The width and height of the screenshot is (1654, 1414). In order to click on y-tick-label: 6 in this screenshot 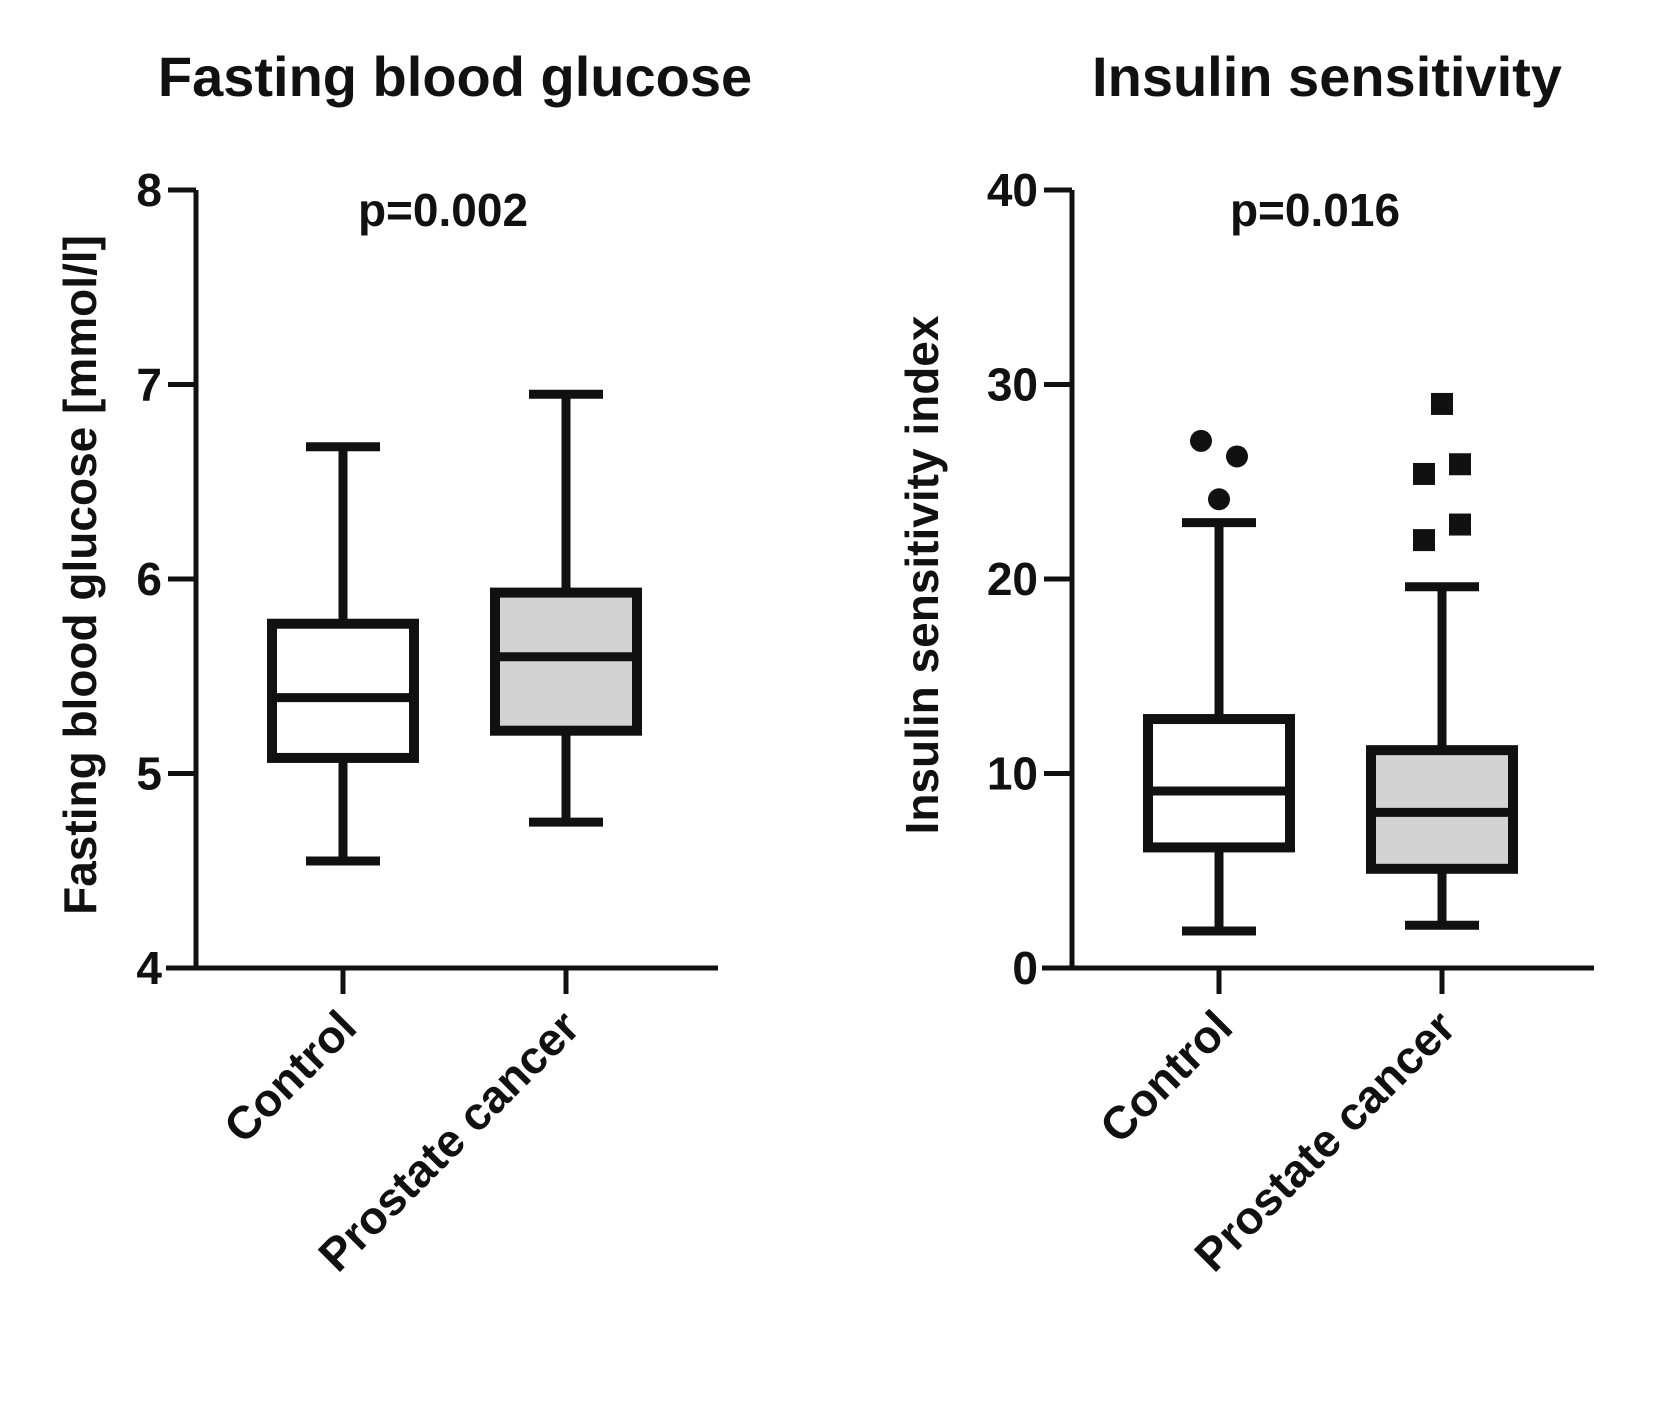, I will do `click(149, 579)`.